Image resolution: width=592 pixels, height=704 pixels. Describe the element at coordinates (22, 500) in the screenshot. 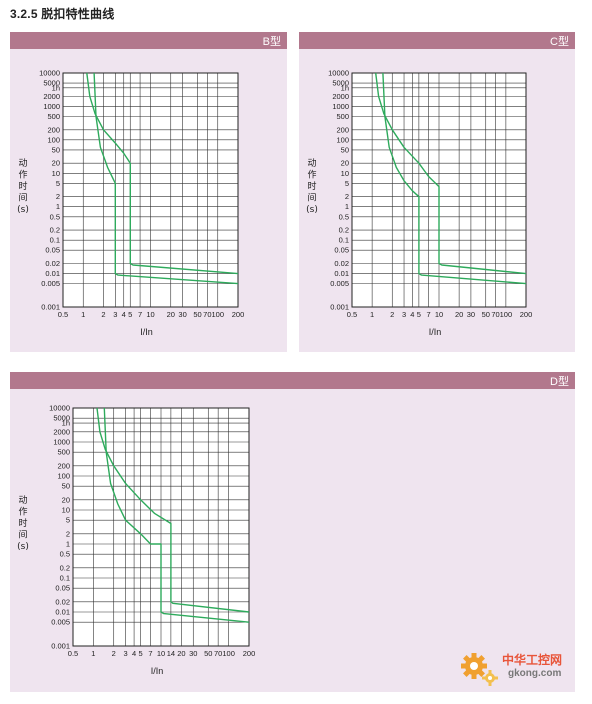

I see `y-axis-label: 动` at that location.